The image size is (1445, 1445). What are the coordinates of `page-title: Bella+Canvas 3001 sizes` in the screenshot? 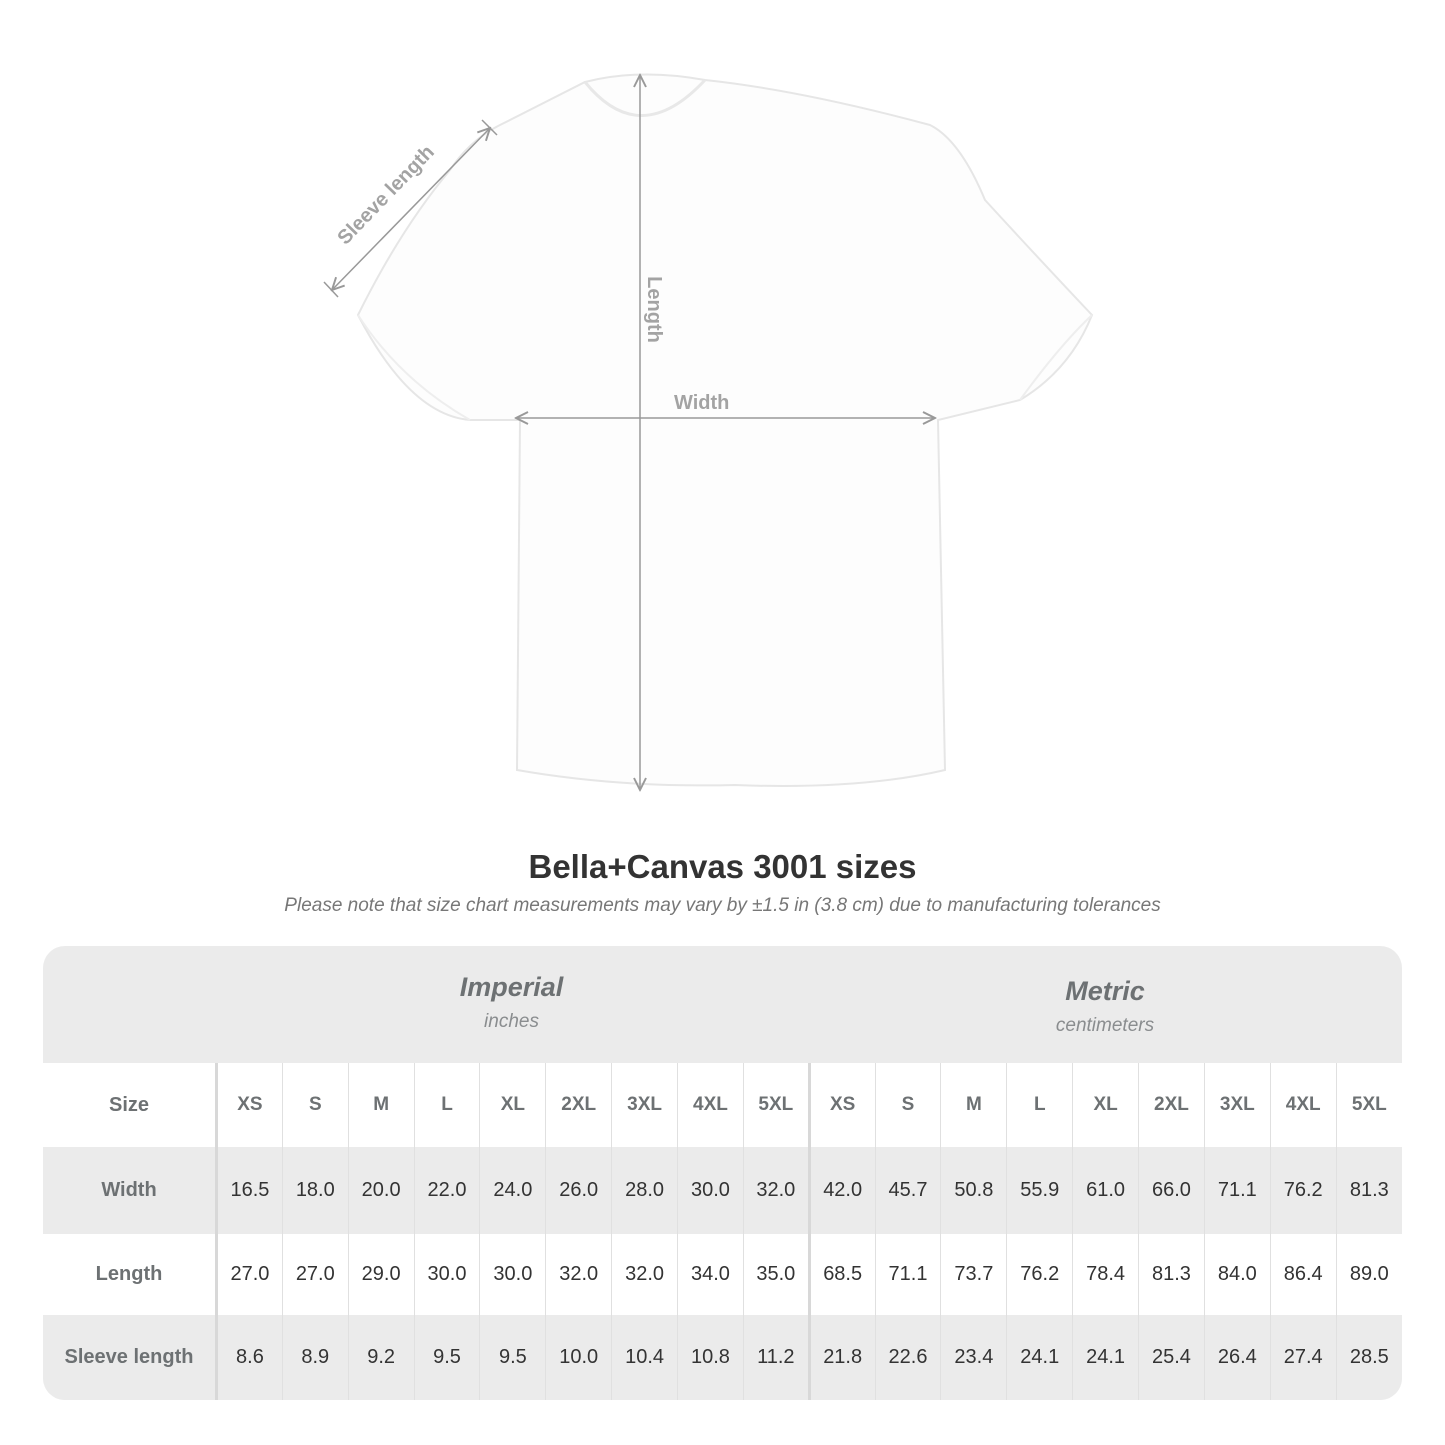 It's located at (722, 866).